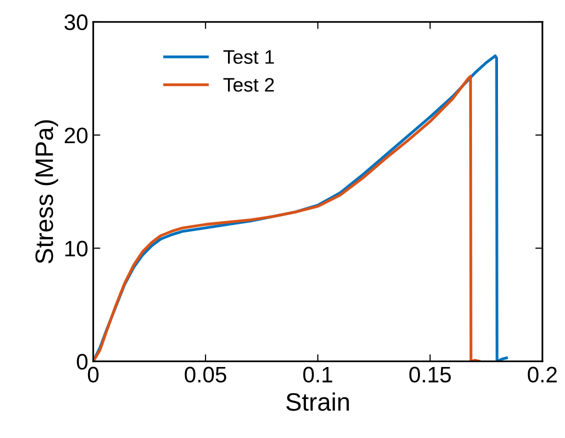 This screenshot has height=438, width=565. I want to click on x-tick-label: 0.1, so click(317, 374).